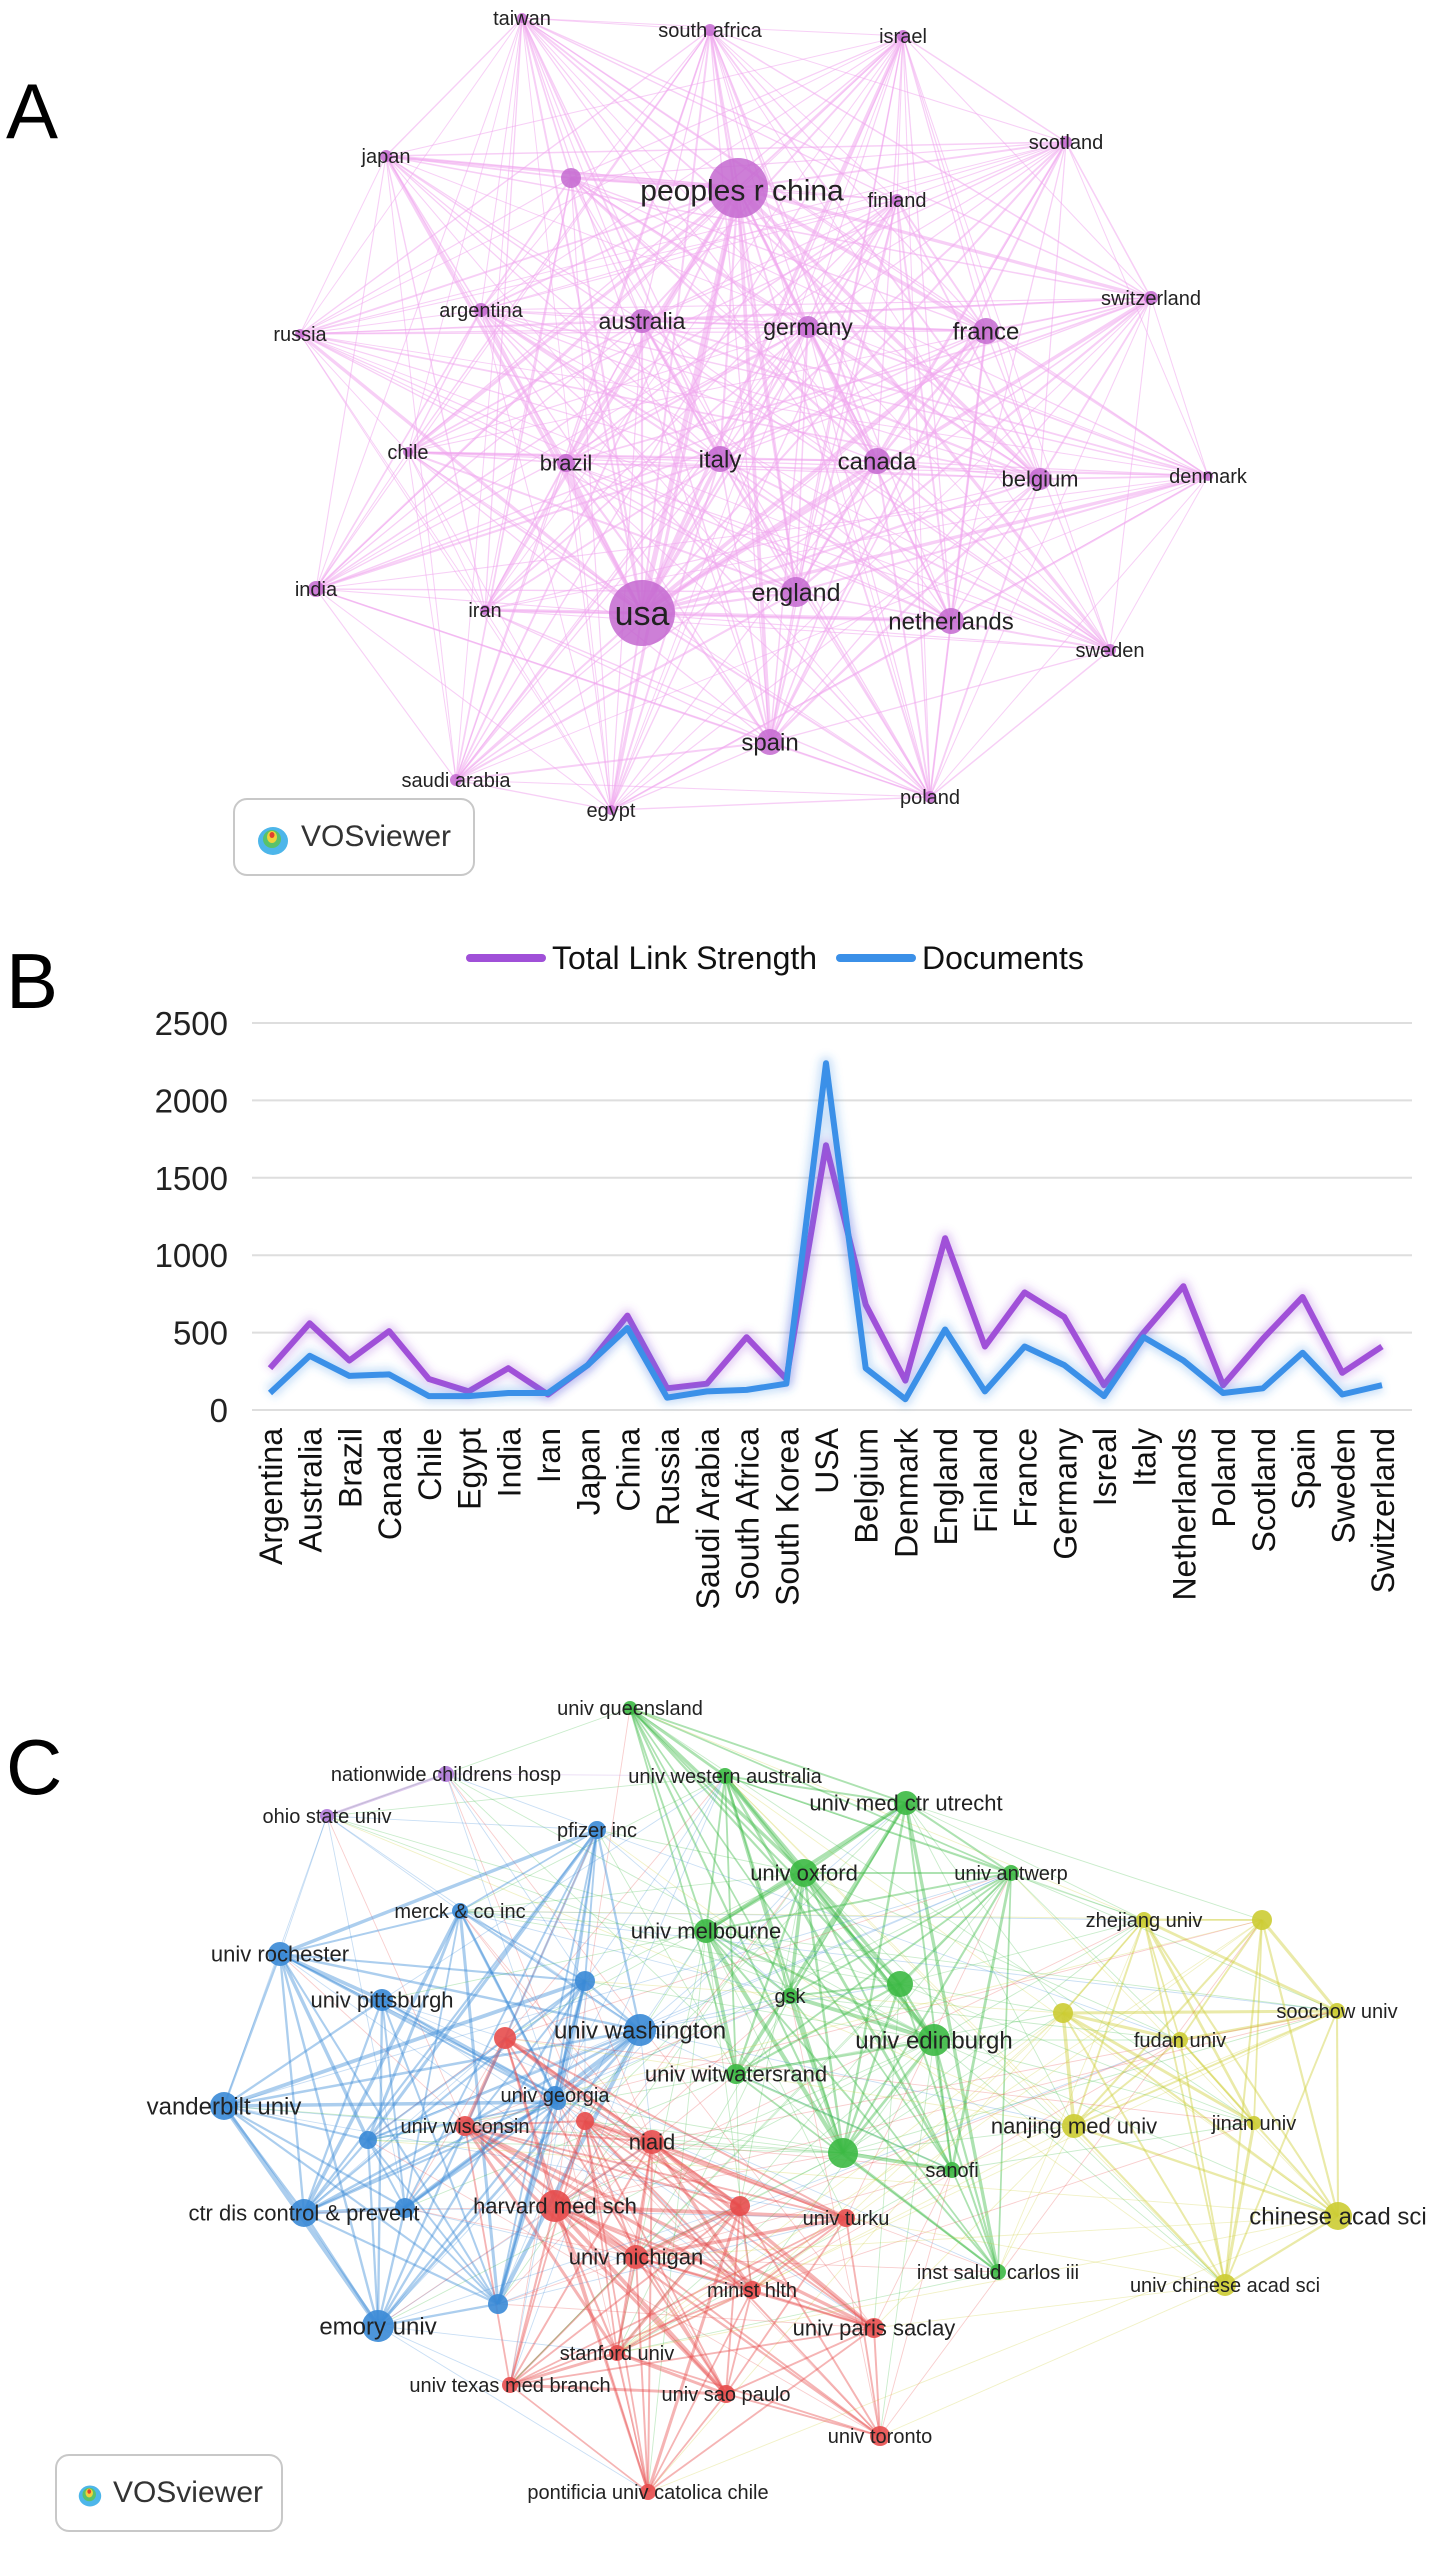 This screenshot has height=2556, width=1429. What do you see at coordinates (640, 2030) in the screenshot?
I see `node-univ-washington` at bounding box center [640, 2030].